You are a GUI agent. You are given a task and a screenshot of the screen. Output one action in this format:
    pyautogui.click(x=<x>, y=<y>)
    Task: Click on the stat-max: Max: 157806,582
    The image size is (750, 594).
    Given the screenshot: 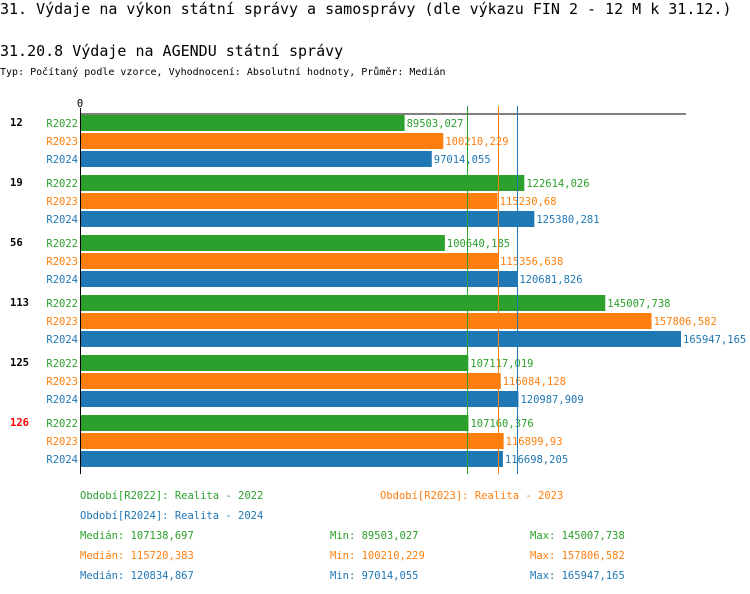 What is the action you would take?
    pyautogui.click(x=577, y=556)
    